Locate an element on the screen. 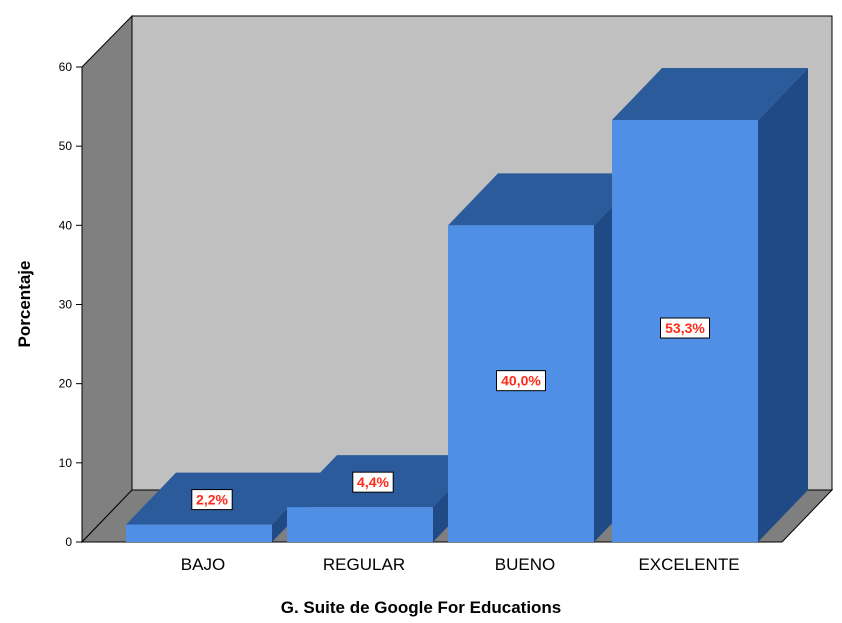 Image resolution: width=842 pixels, height=623 pixels. y-tick-label: 50 is located at coordinates (66, 146).